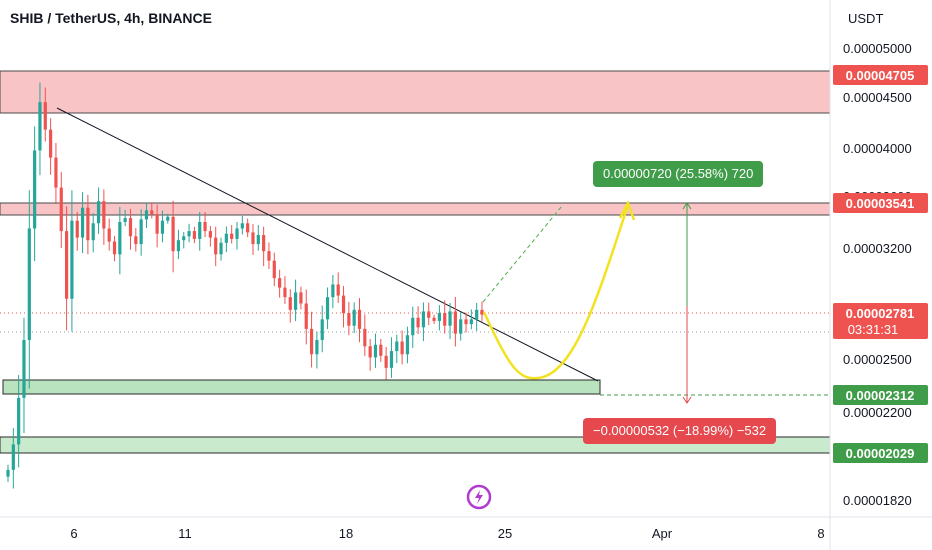 Image resolution: width=932 pixels, height=550 pixels. Describe the element at coordinates (479, 497) in the screenshot. I see `tradingview-logo-icon` at that location.